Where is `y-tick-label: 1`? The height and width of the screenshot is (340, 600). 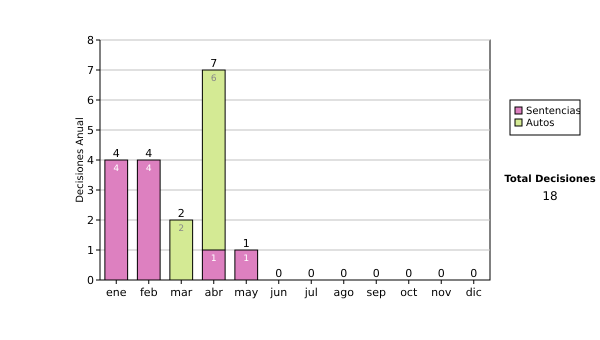 y-tick-label: 1 is located at coordinates (90, 250).